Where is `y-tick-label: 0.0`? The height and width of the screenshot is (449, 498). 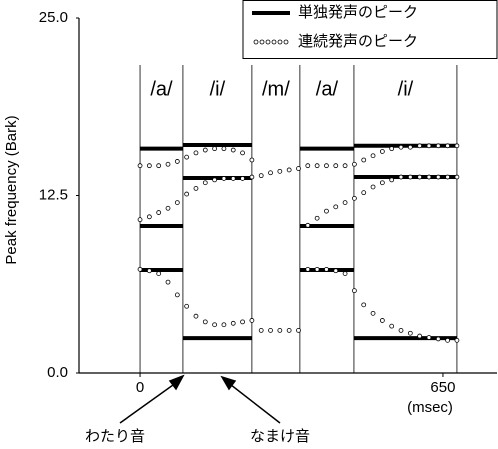
y-tick-label: 0.0 is located at coordinates (57, 372).